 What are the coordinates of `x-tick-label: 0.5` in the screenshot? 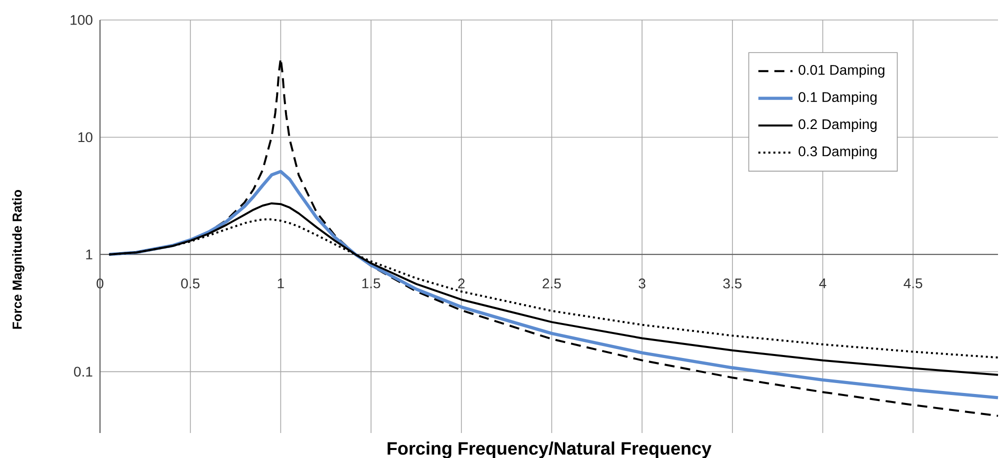 It's located at (190, 283).